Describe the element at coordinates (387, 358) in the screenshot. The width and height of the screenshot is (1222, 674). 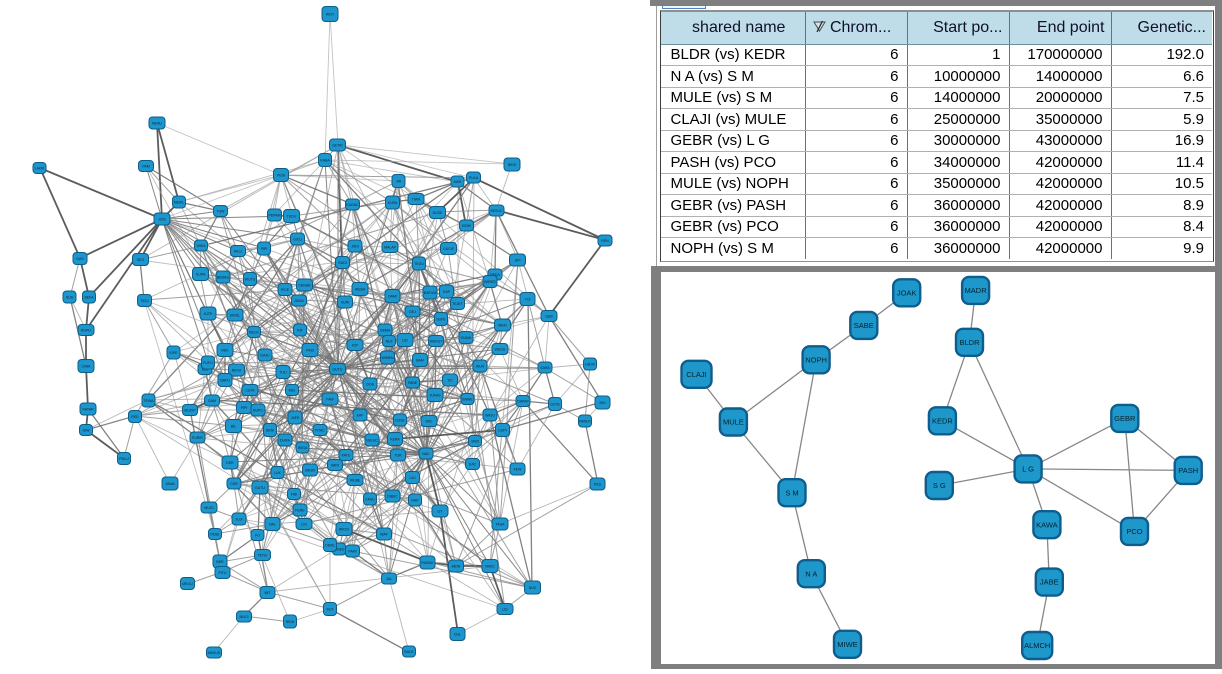
I see `svg-text: WIMEN` at that location.